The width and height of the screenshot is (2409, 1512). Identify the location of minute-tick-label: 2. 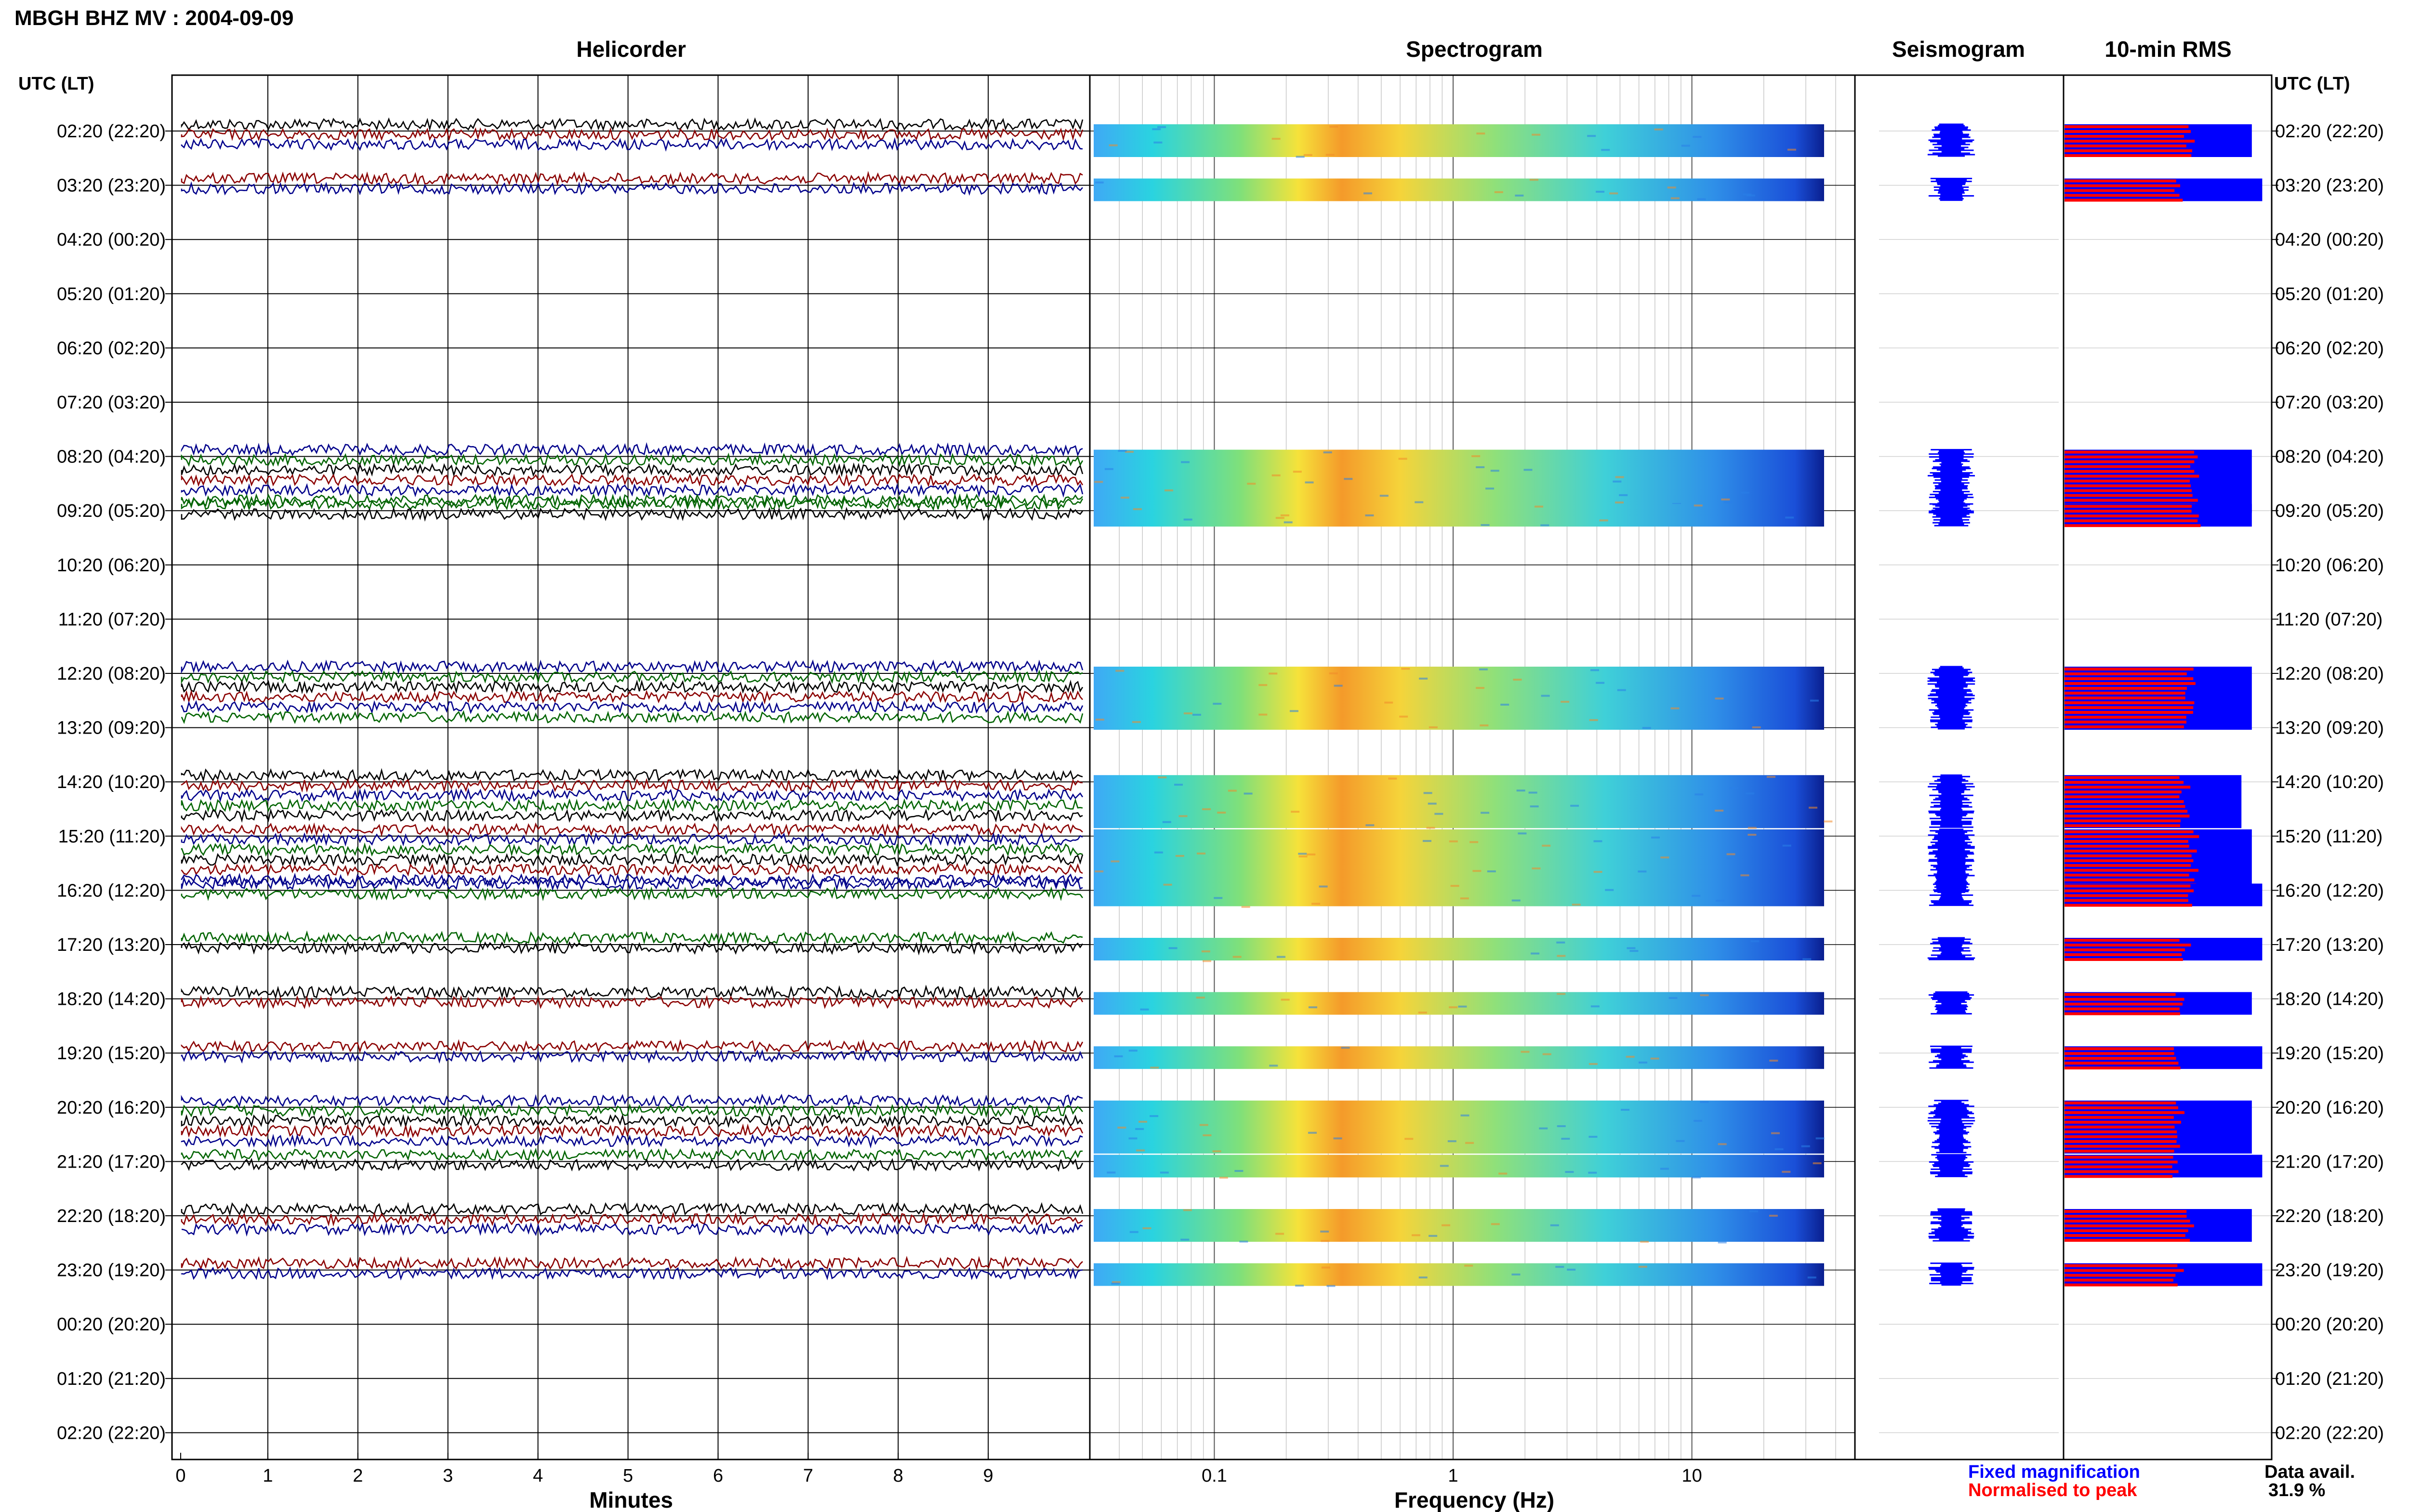
(358, 1476).